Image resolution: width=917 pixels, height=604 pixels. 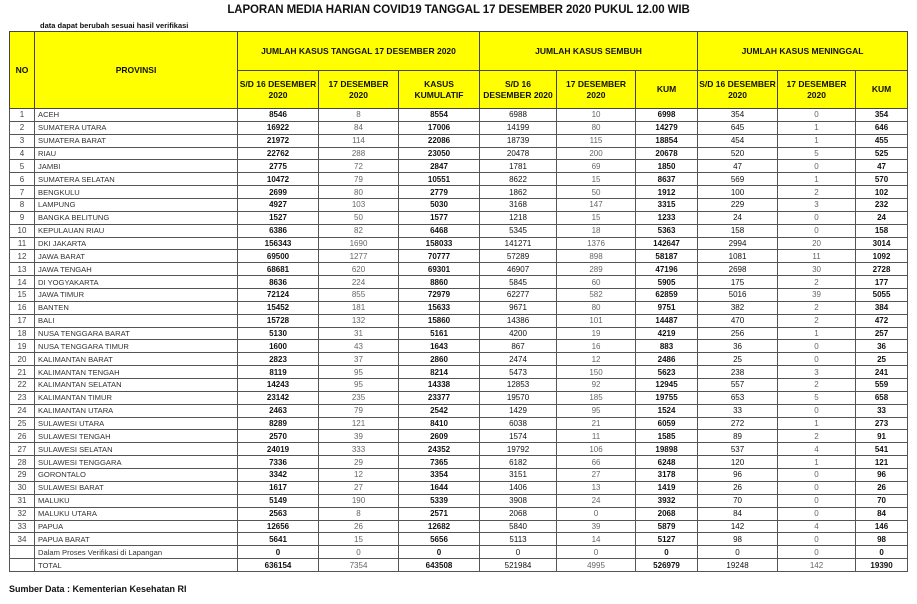 What do you see at coordinates (667, 333) in the screenshot?
I see `sembuh-kum: 4219` at bounding box center [667, 333].